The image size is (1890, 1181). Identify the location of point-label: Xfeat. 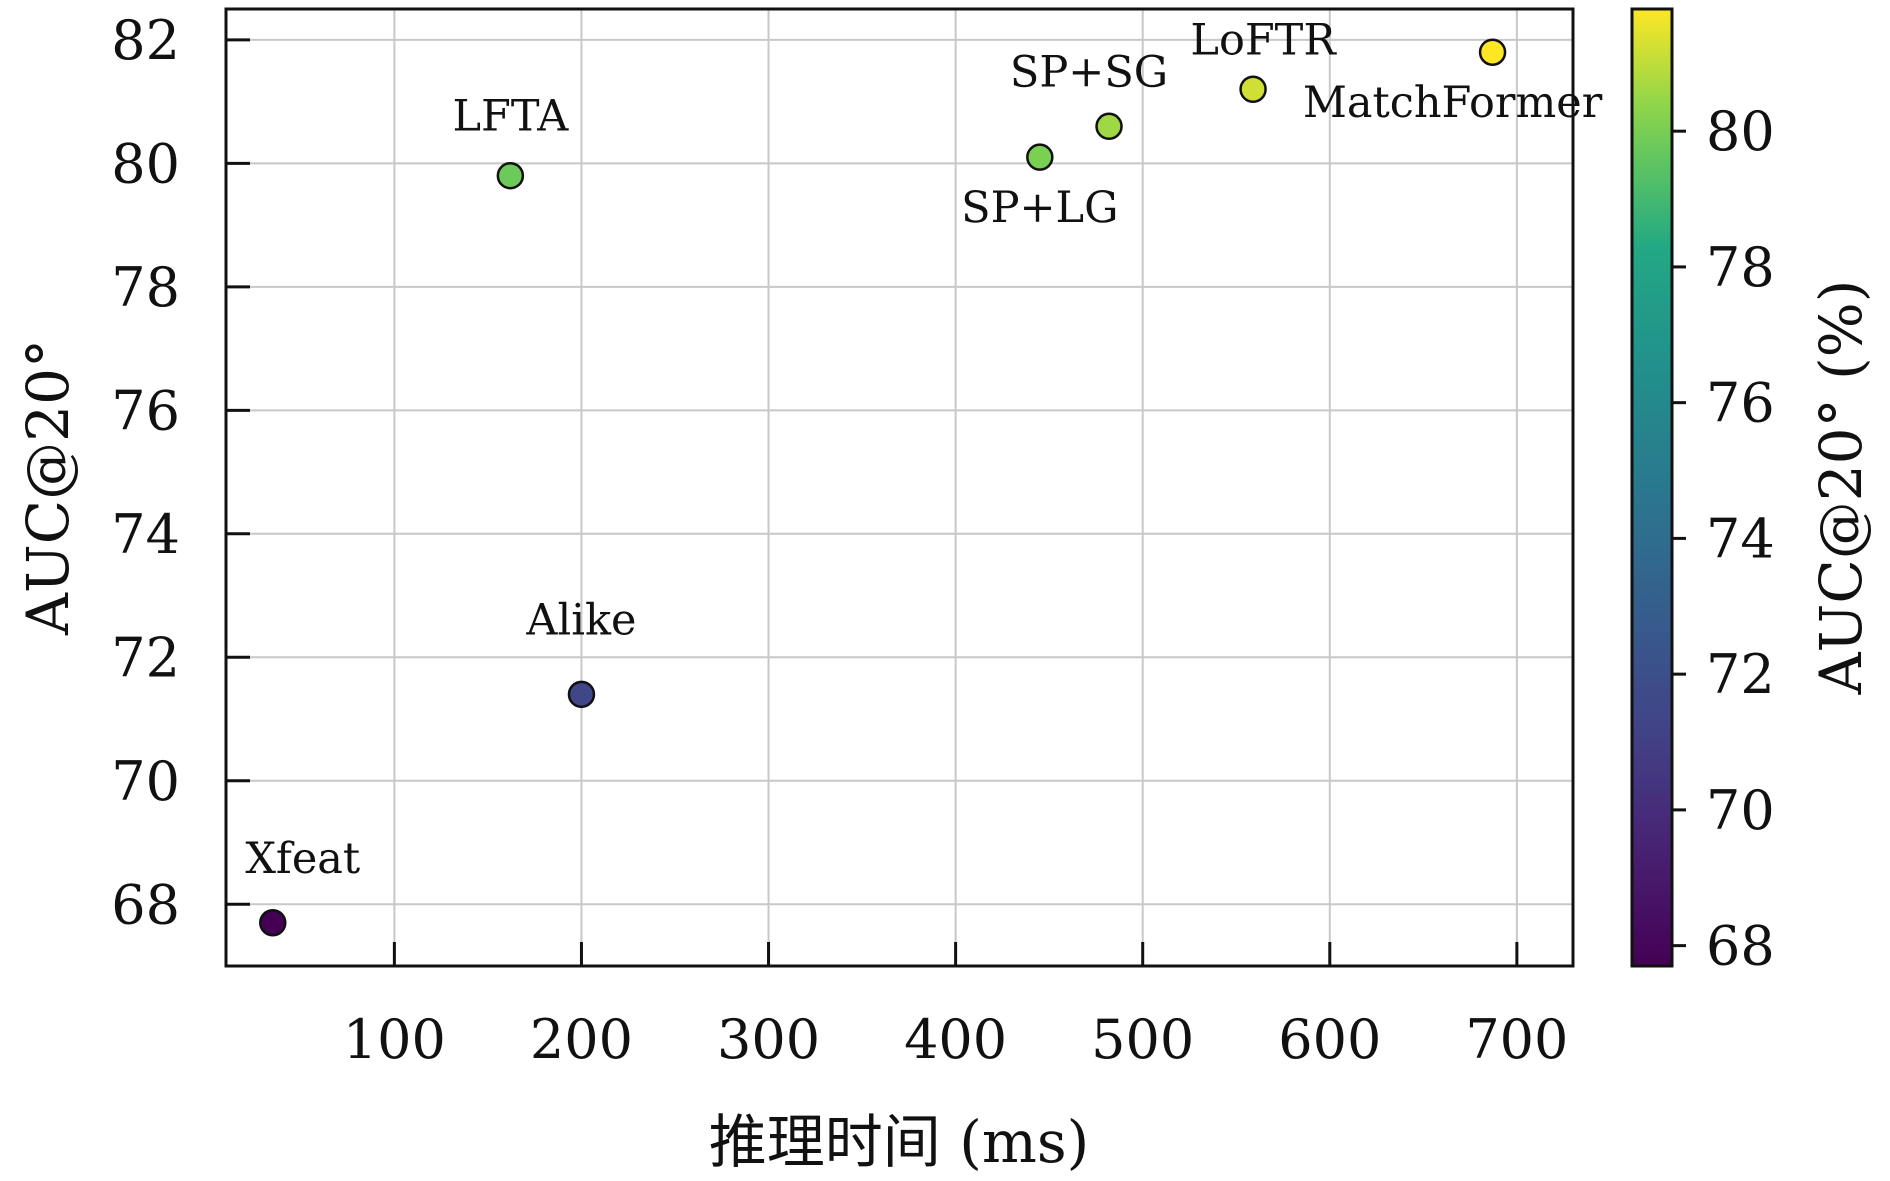
(302, 859).